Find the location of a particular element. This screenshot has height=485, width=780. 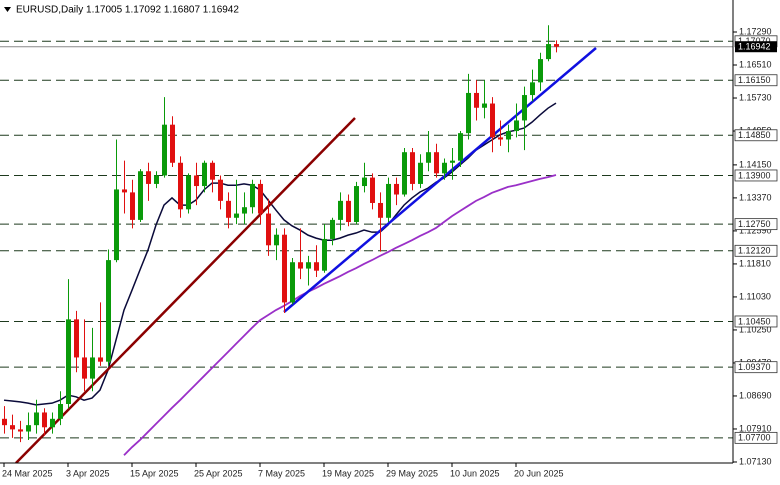

x-tick-label: 19 May 2025 is located at coordinates (348, 473).